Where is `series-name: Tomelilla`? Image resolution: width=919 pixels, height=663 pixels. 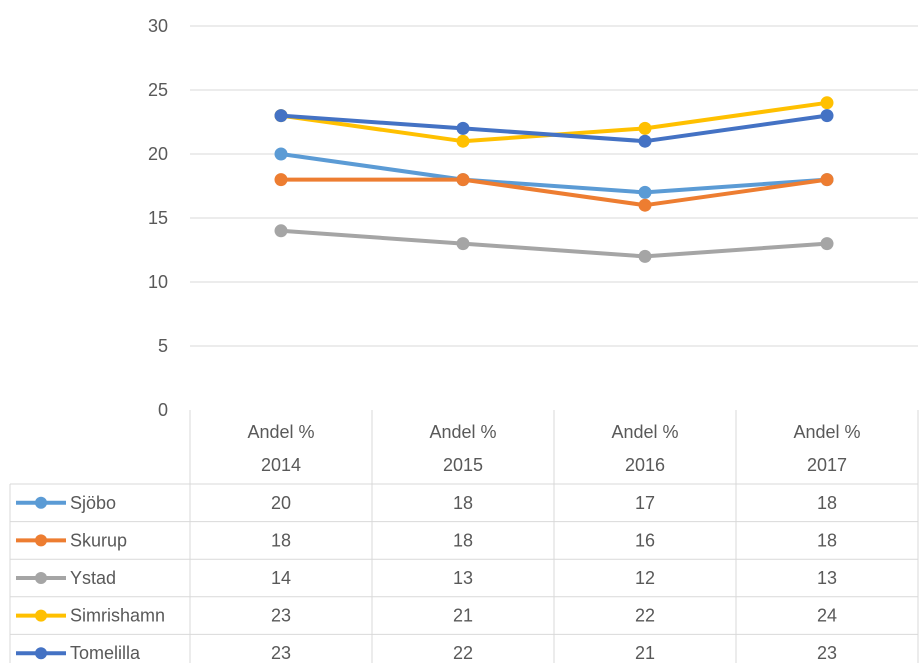
series-name: Tomelilla is located at coordinates (105, 653).